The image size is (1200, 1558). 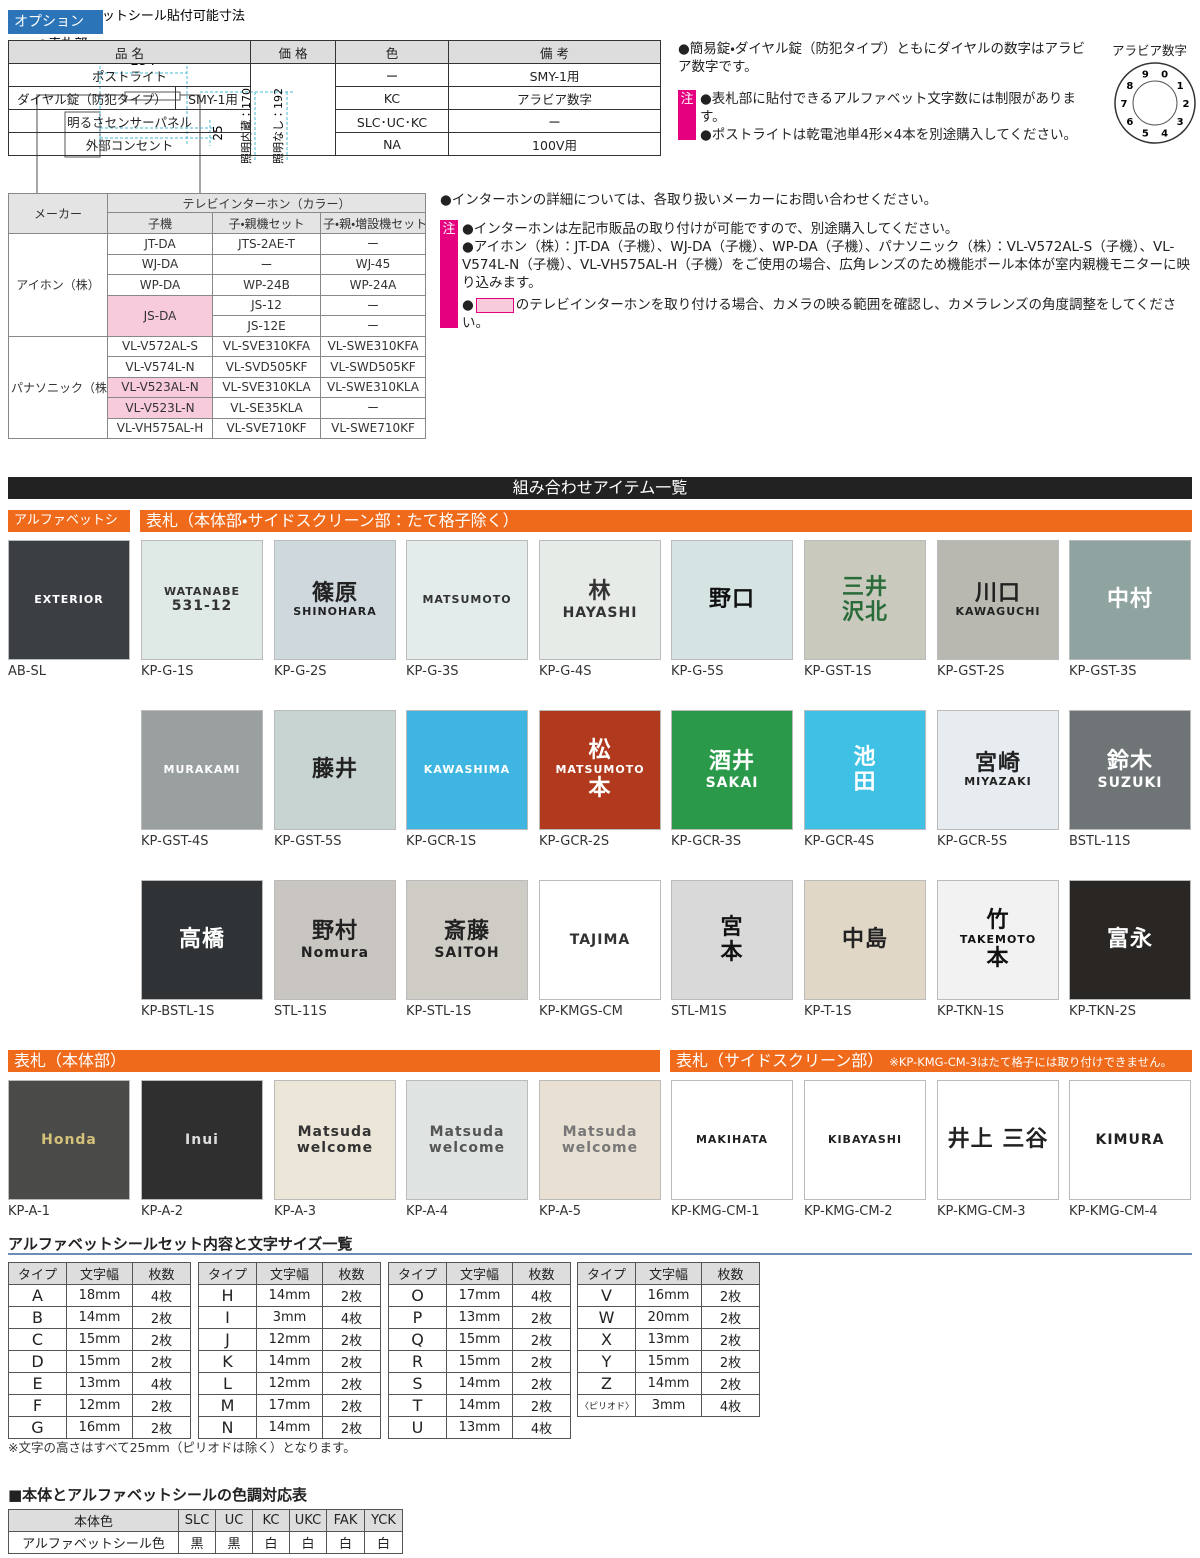 What do you see at coordinates (202, 606) in the screenshot?
I see `plate-text: 531-12` at bounding box center [202, 606].